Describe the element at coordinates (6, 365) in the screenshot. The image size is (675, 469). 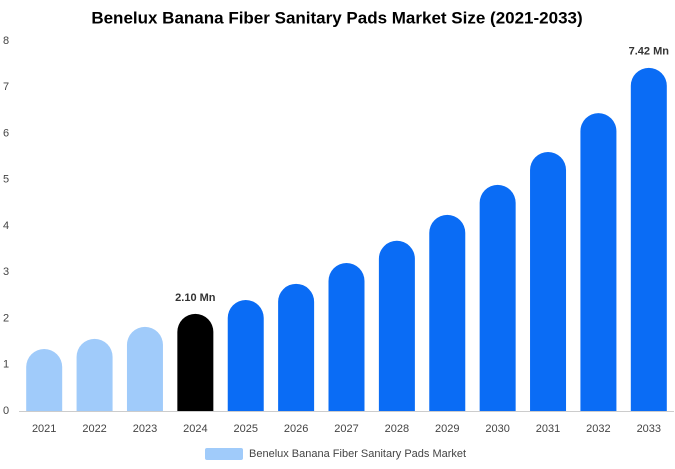
I see `y-tick-label: 1` at that location.